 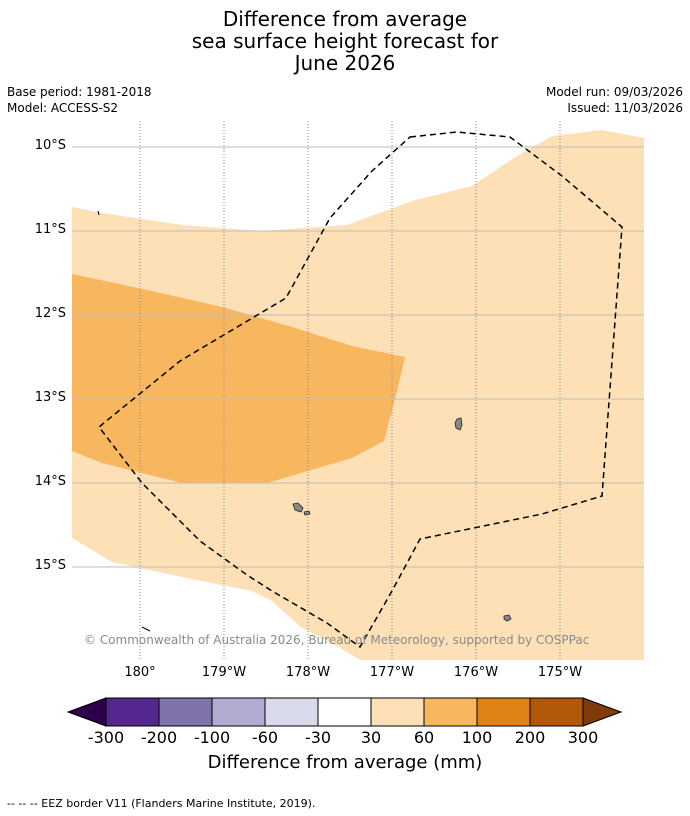 What do you see at coordinates (392, 672) in the screenshot?
I see `lon-label-177w: 177°W` at bounding box center [392, 672].